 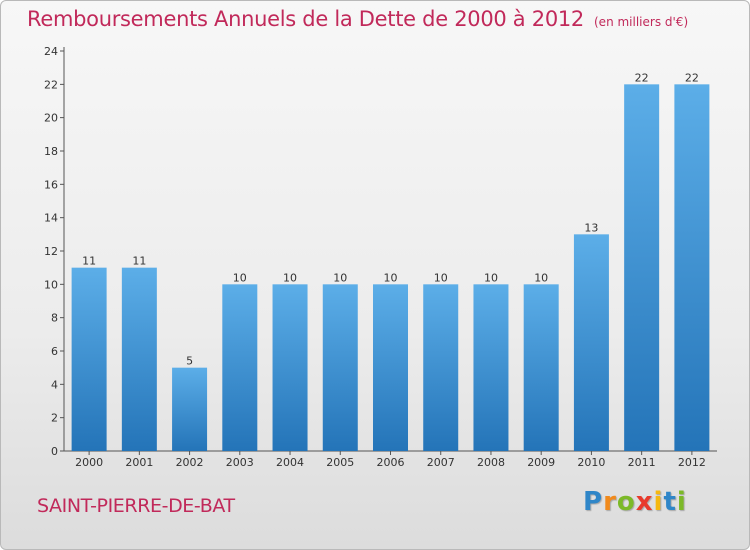 What do you see at coordinates (340, 462) in the screenshot?
I see `x-tick-label: 2005` at bounding box center [340, 462].